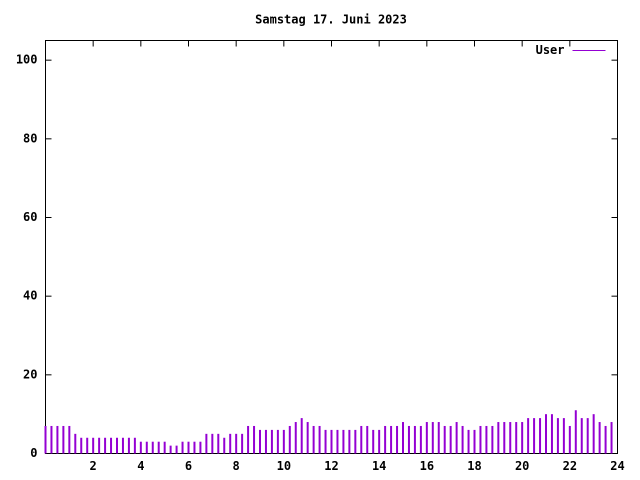  Describe the element at coordinates (331, 466) in the screenshot. I see `x-tick-label: 12` at that location.